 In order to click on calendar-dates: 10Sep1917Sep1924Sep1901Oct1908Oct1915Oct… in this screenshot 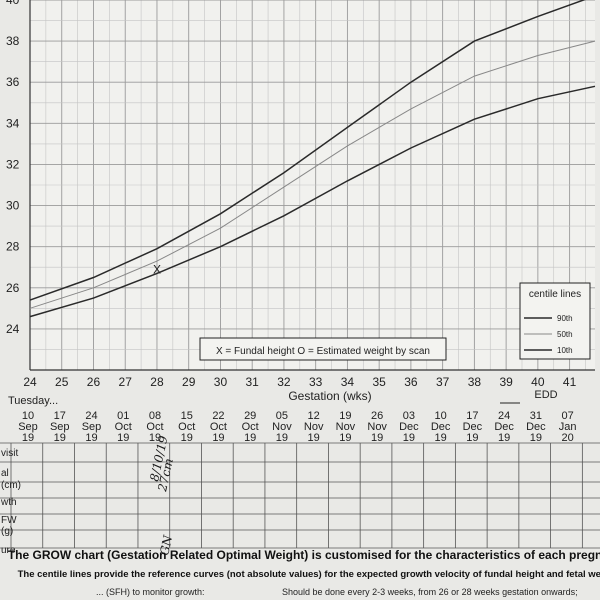, I will do `click(297, 427)`.